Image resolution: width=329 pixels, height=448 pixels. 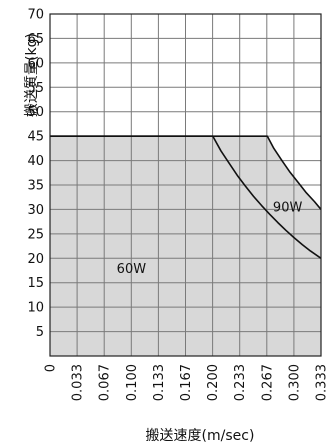 What do you see at coordinates (105, 382) in the screenshot?
I see `x-tick-label: 0.067` at bounding box center [105, 382].